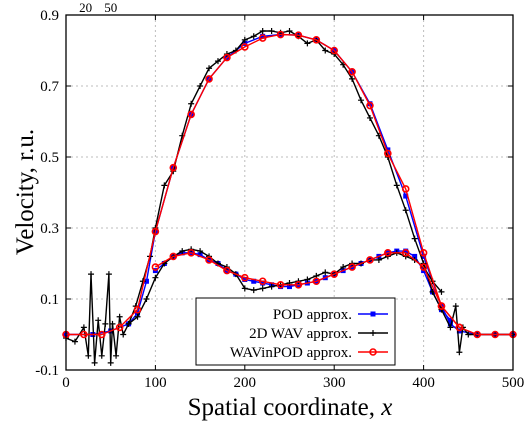  Describe the element at coordinates (85, 7) in the screenshot. I see `top-annotation: 20` at that location.